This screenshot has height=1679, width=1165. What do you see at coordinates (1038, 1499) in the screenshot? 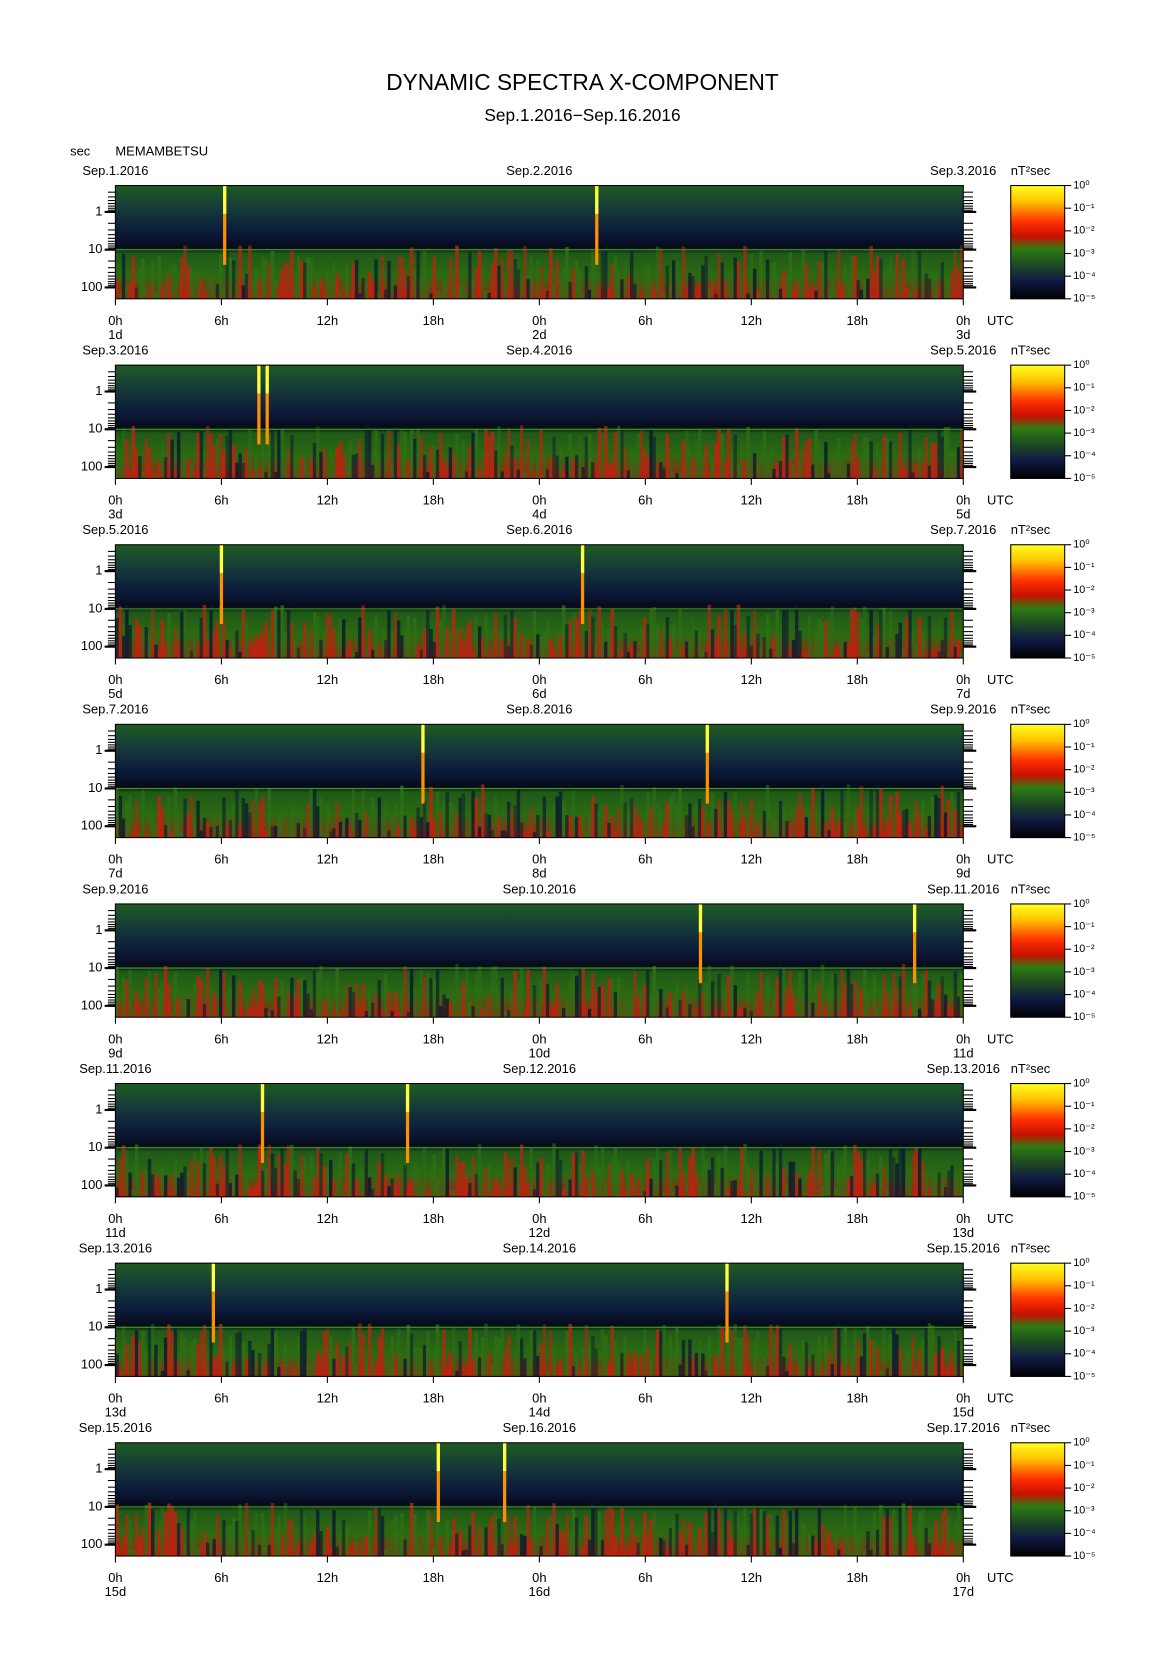
I see `colorbar` at bounding box center [1038, 1499].